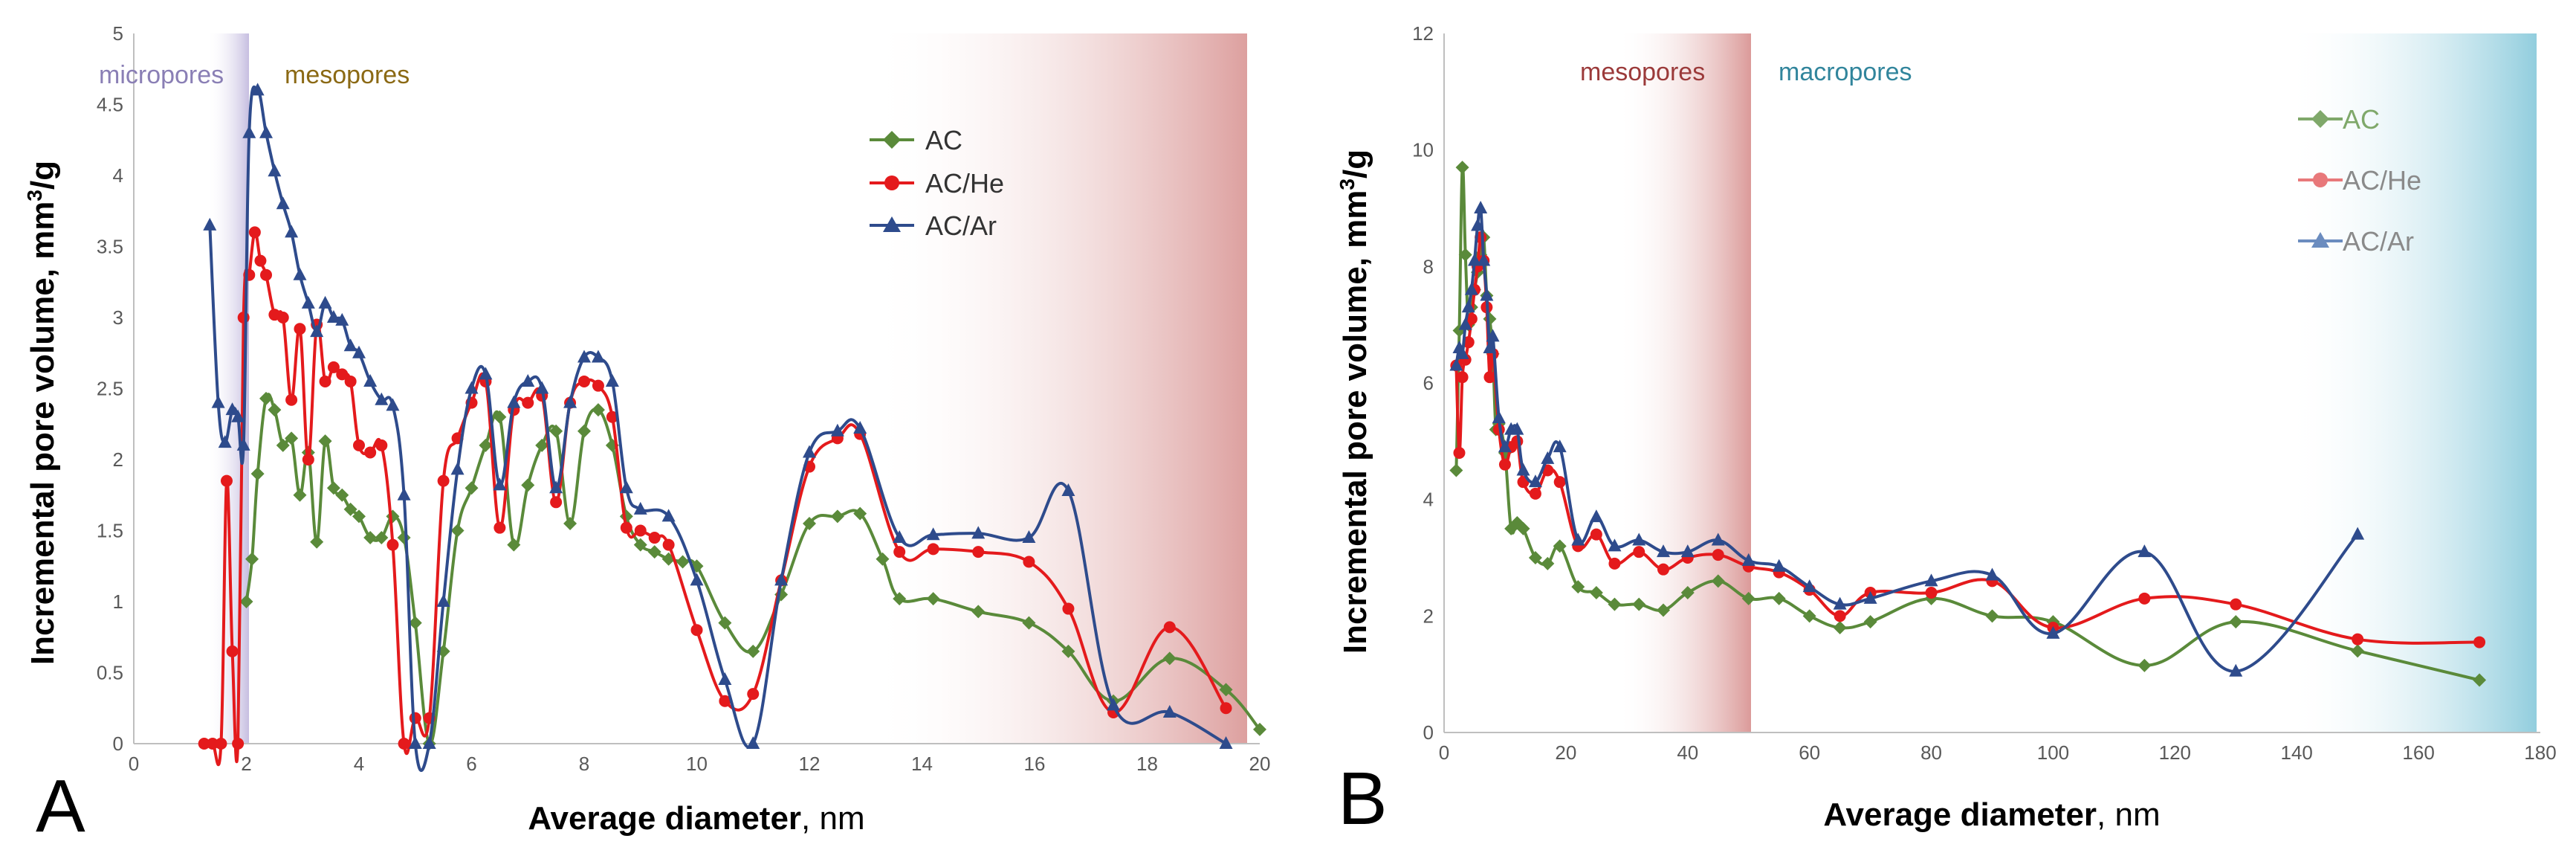 The width and height of the screenshot is (2576, 850). I want to click on x-tick-label: 14, so click(922, 764).